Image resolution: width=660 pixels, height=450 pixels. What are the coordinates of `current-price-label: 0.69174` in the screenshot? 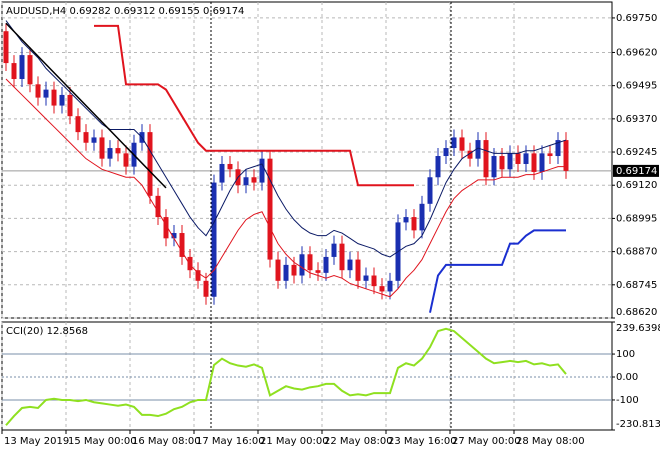 It's located at (636, 171).